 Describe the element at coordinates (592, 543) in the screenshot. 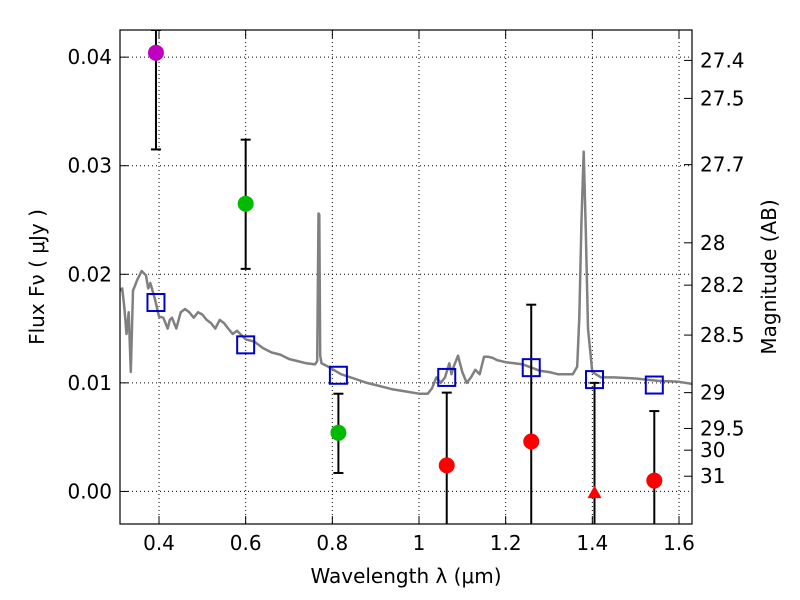

I see `x-tick-label: 1.4` at that location.